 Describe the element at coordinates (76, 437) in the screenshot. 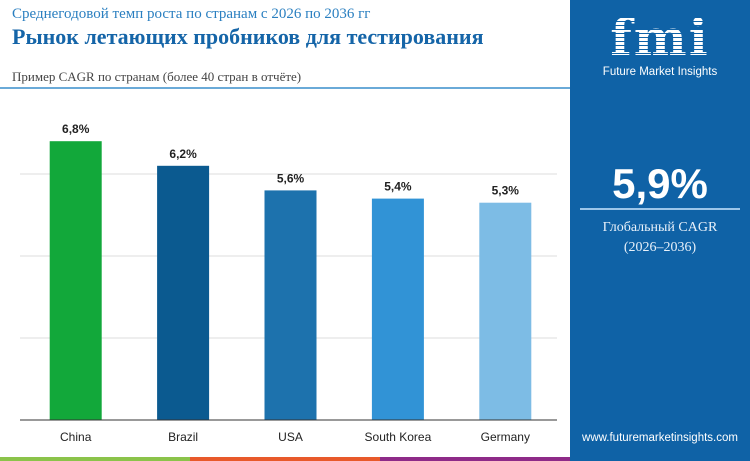

I see `x-tick-label: China` at that location.